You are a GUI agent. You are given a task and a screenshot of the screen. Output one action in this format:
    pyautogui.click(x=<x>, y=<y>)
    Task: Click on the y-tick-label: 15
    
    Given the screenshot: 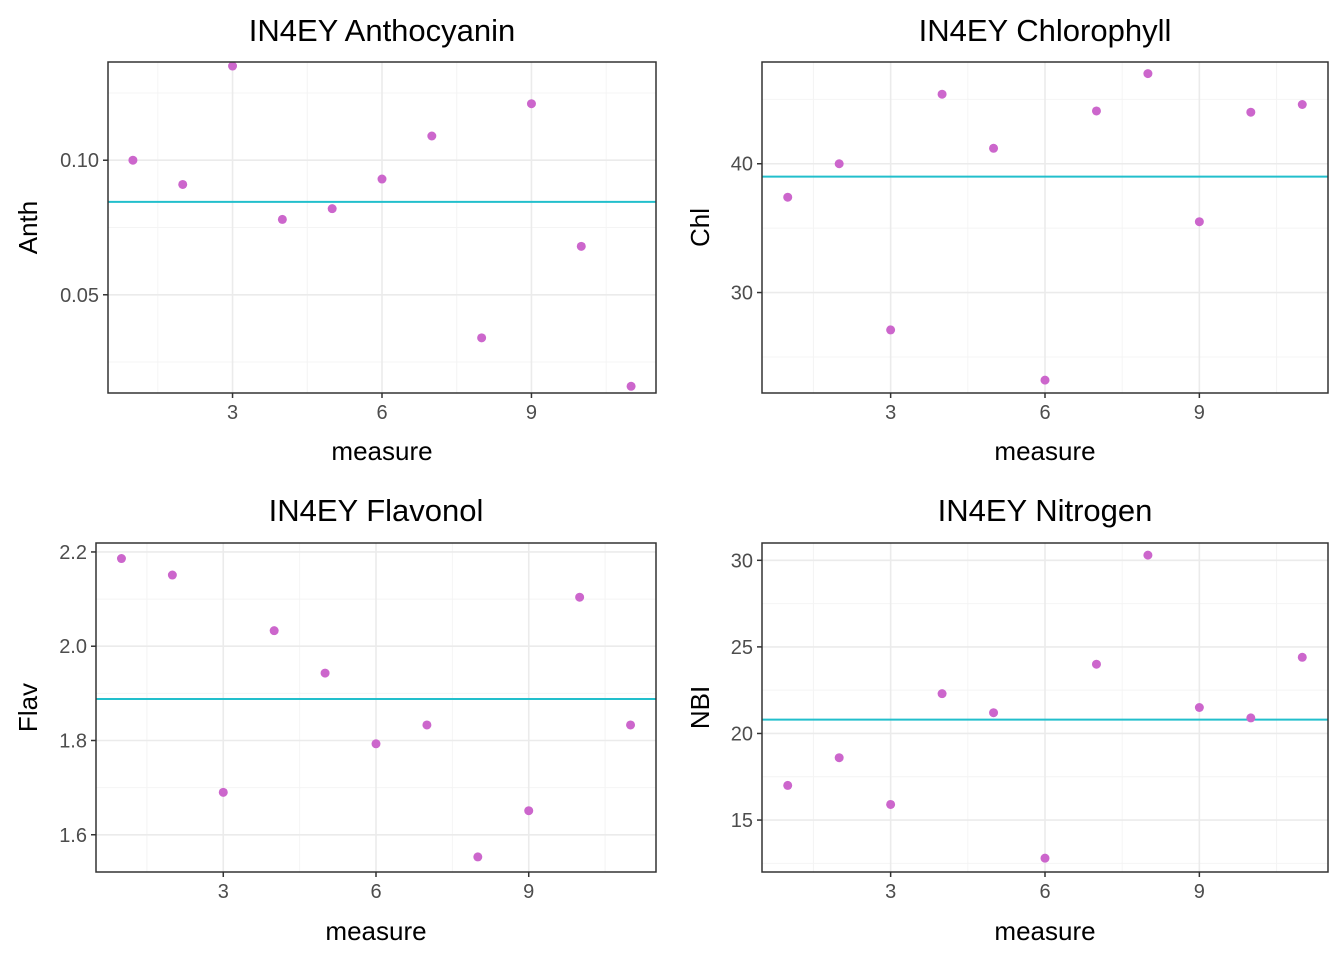 What is the action you would take?
    pyautogui.click(x=742, y=821)
    